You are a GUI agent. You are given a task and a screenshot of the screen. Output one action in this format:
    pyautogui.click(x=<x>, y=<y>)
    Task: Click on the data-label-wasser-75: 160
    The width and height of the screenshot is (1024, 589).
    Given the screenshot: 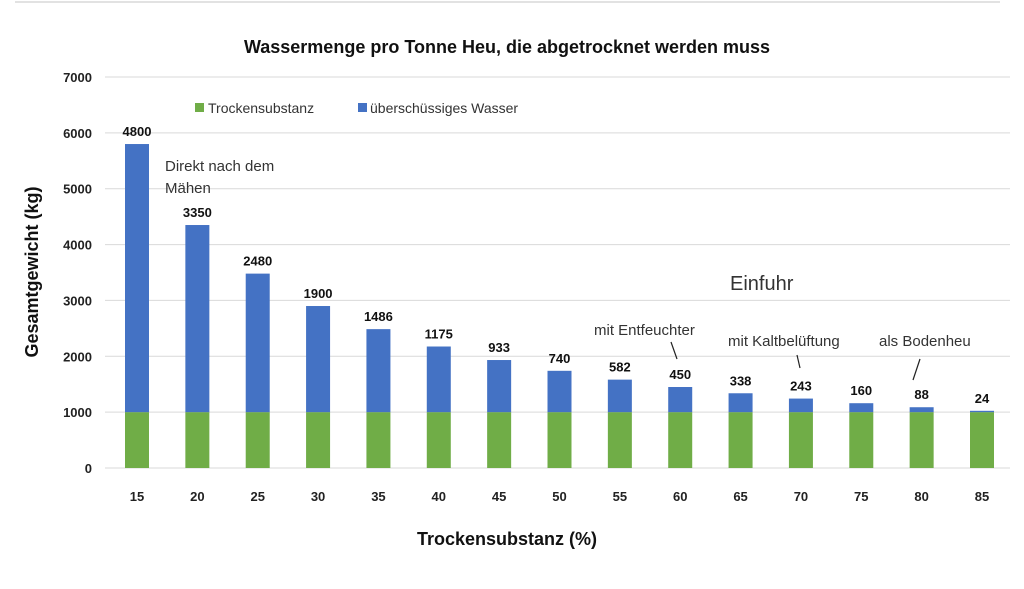 What is the action you would take?
    pyautogui.click(x=861, y=390)
    